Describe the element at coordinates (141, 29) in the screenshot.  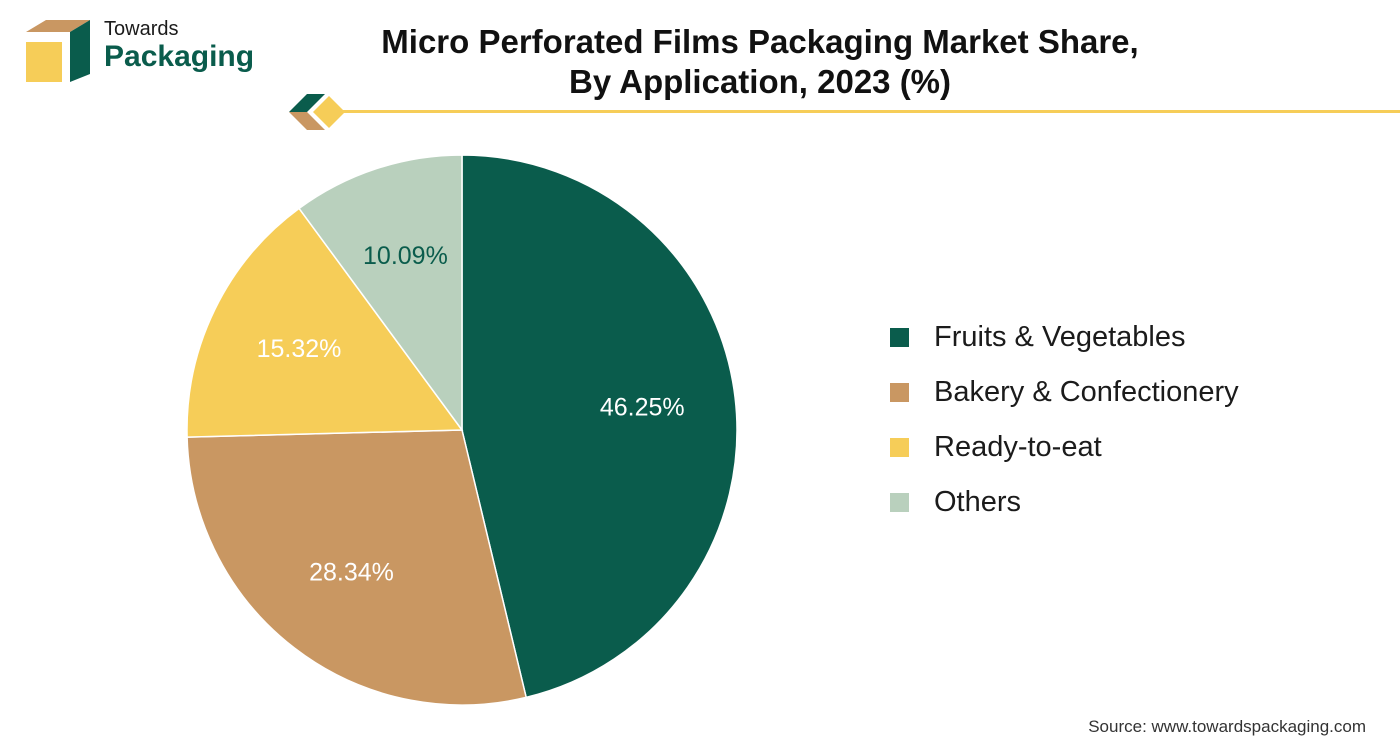
I see `logo-text-towards: Towards` at that location.